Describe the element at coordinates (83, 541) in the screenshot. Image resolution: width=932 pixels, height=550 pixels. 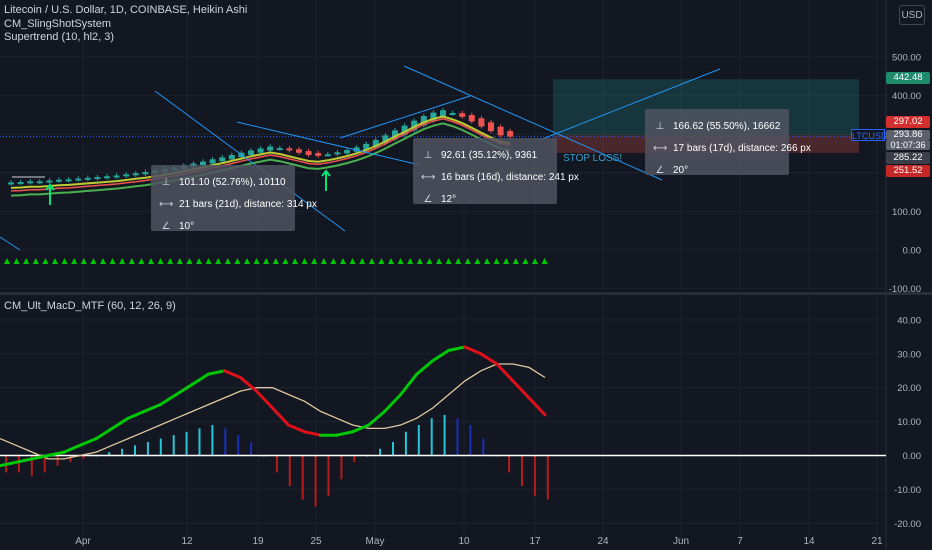
I see `x-tick-label: Apr` at that location.